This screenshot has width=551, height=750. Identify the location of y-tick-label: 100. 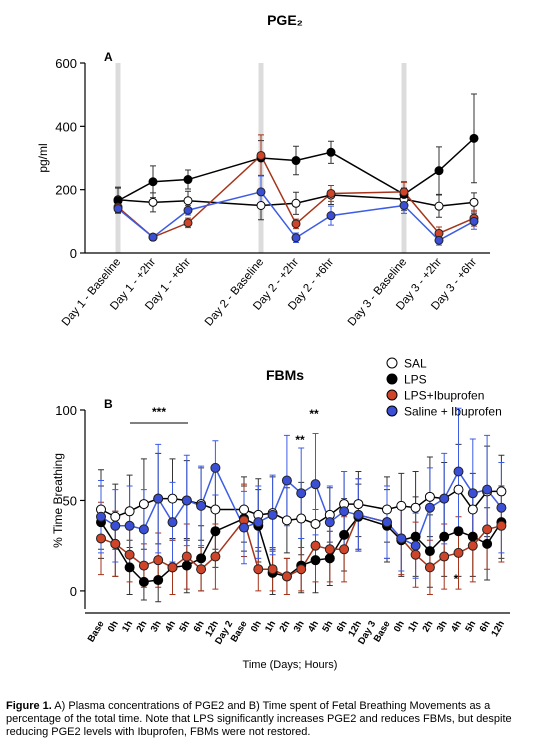
(66, 410).